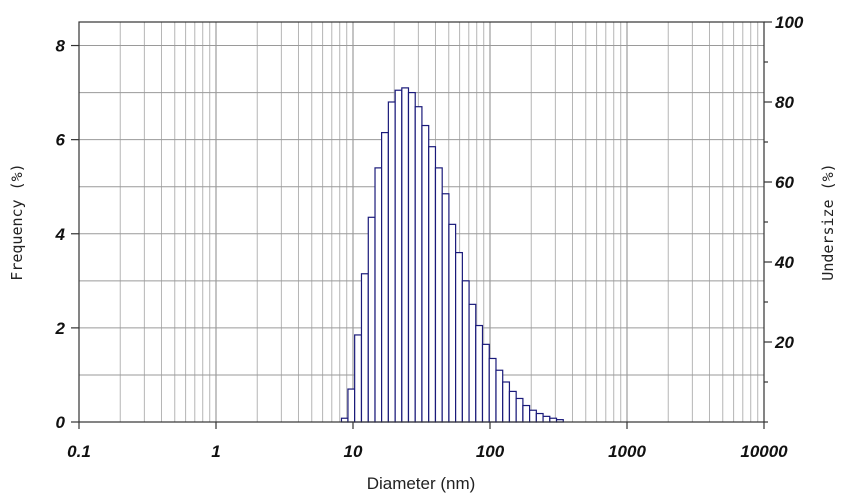 Image resolution: width=841 pixels, height=494 pixels. I want to click on right-y-tick-labels: 20 40 60 80 100, so click(789, 182).